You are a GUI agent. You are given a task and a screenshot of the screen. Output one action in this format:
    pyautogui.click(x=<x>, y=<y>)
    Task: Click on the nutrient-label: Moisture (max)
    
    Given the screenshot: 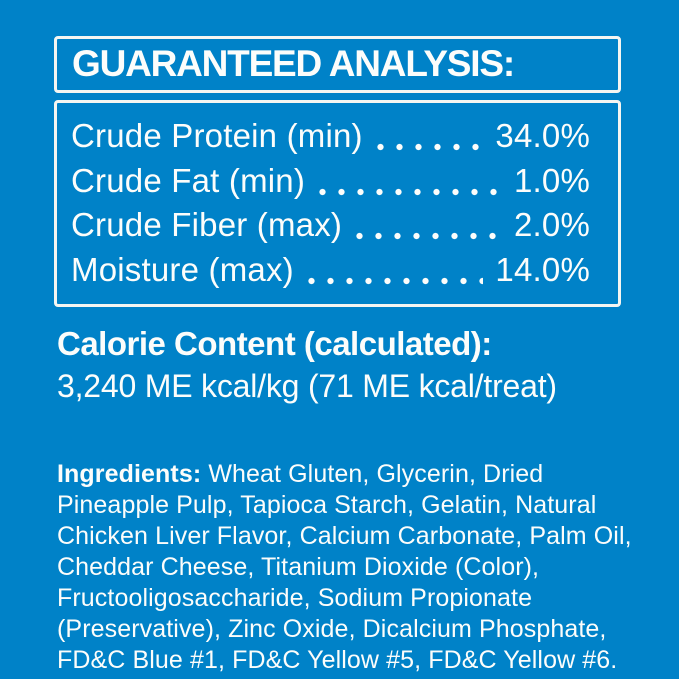 What is the action you would take?
    pyautogui.click(x=182, y=270)
    